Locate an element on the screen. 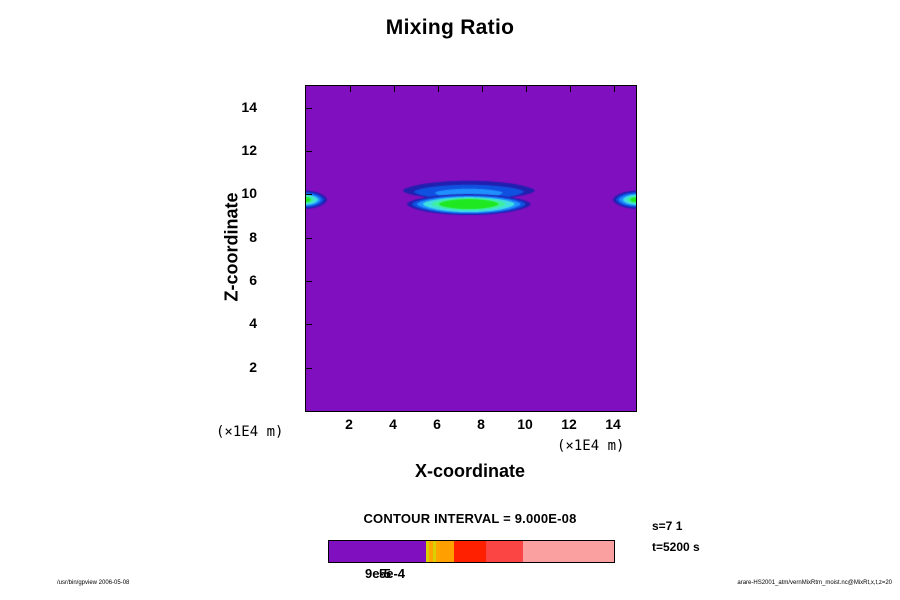 The width and height of the screenshot is (900, 600). sigma-level-annotation: s=7 1 is located at coordinates (667, 526).